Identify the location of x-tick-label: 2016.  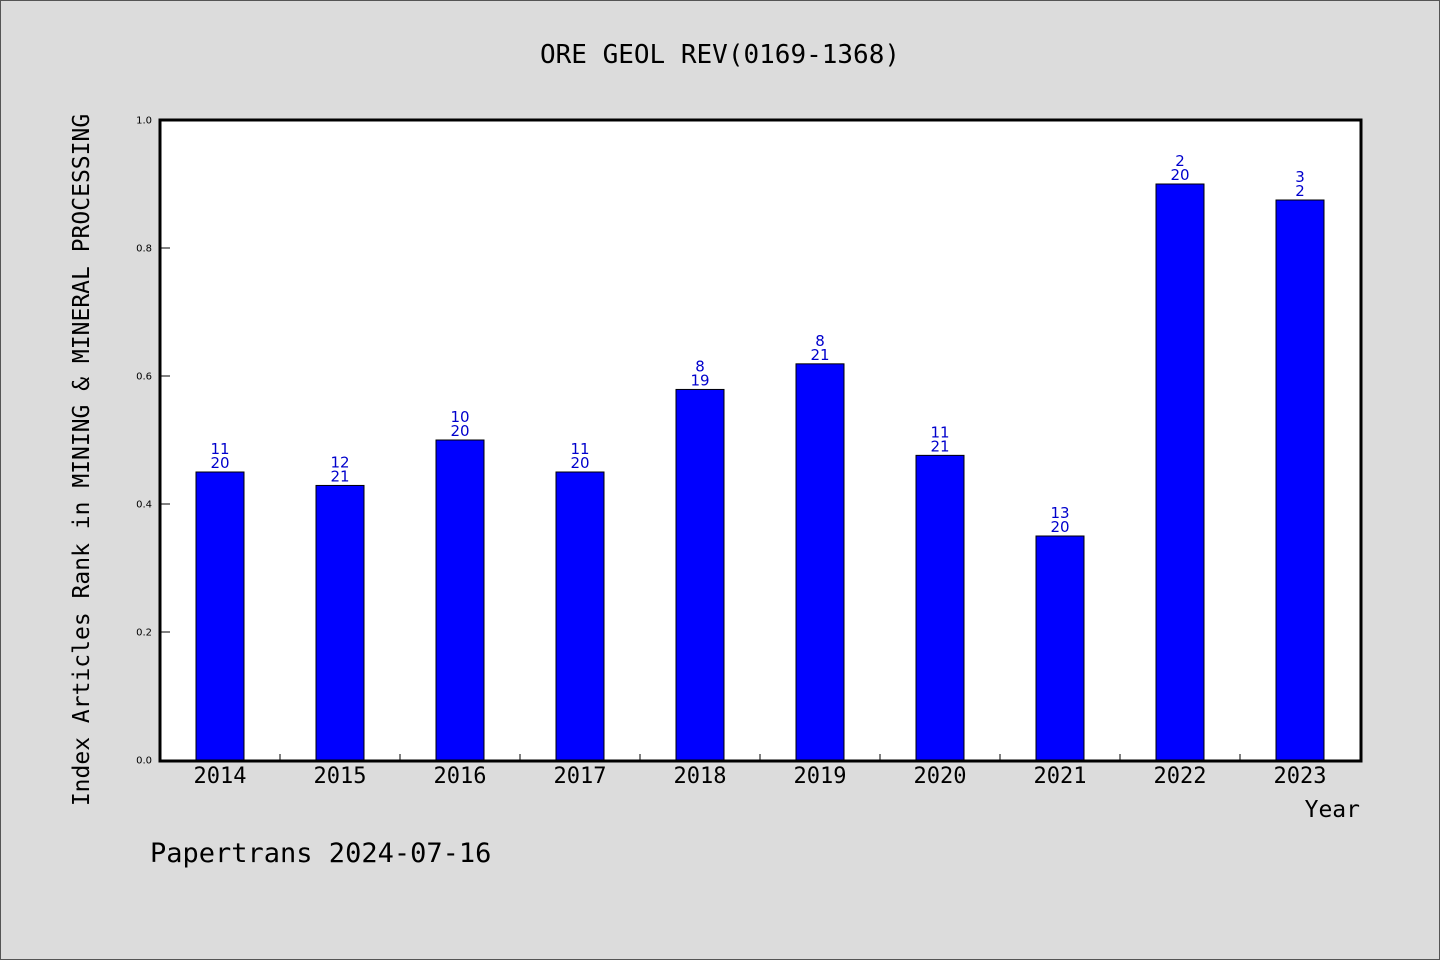
(460, 776).